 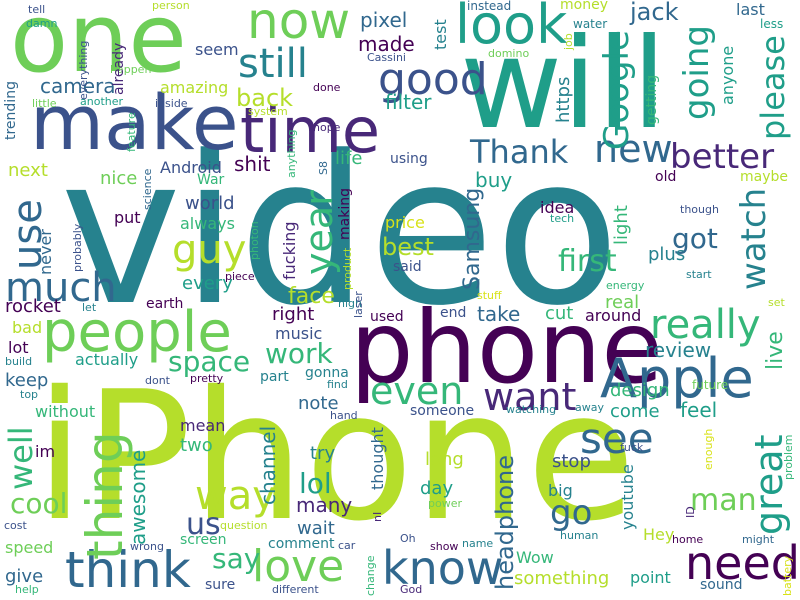 What do you see at coordinates (559, 313) in the screenshot?
I see `word-cut: cut` at bounding box center [559, 313].